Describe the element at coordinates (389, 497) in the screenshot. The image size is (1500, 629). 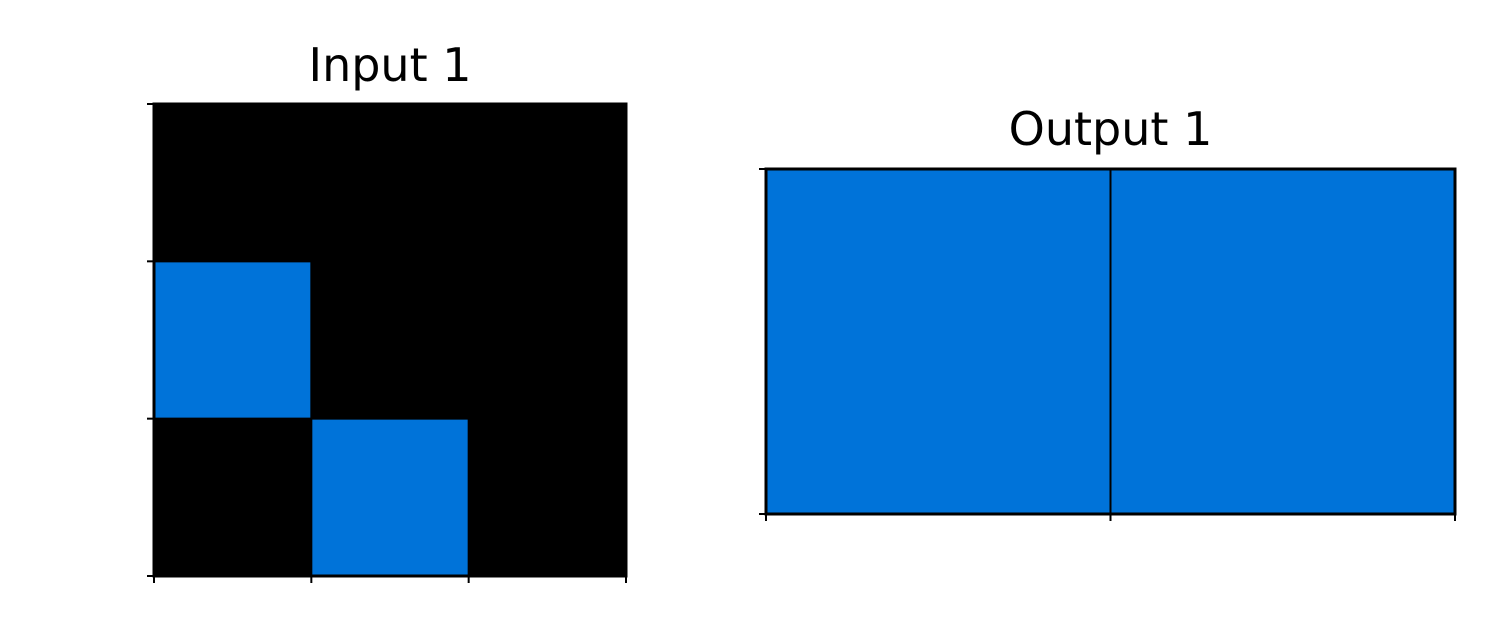
I see `input-cell-r2-c1` at that location.